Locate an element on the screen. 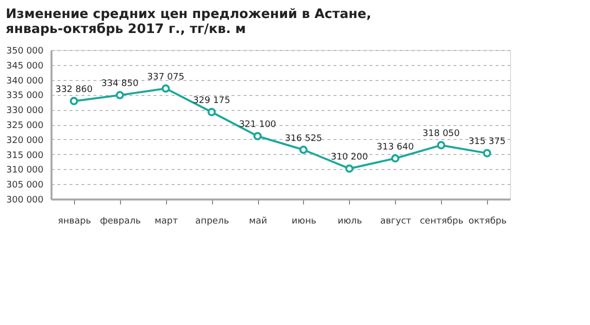 This screenshot has height=325, width=590. y-tick-label: 320 000 is located at coordinates (25, 141).